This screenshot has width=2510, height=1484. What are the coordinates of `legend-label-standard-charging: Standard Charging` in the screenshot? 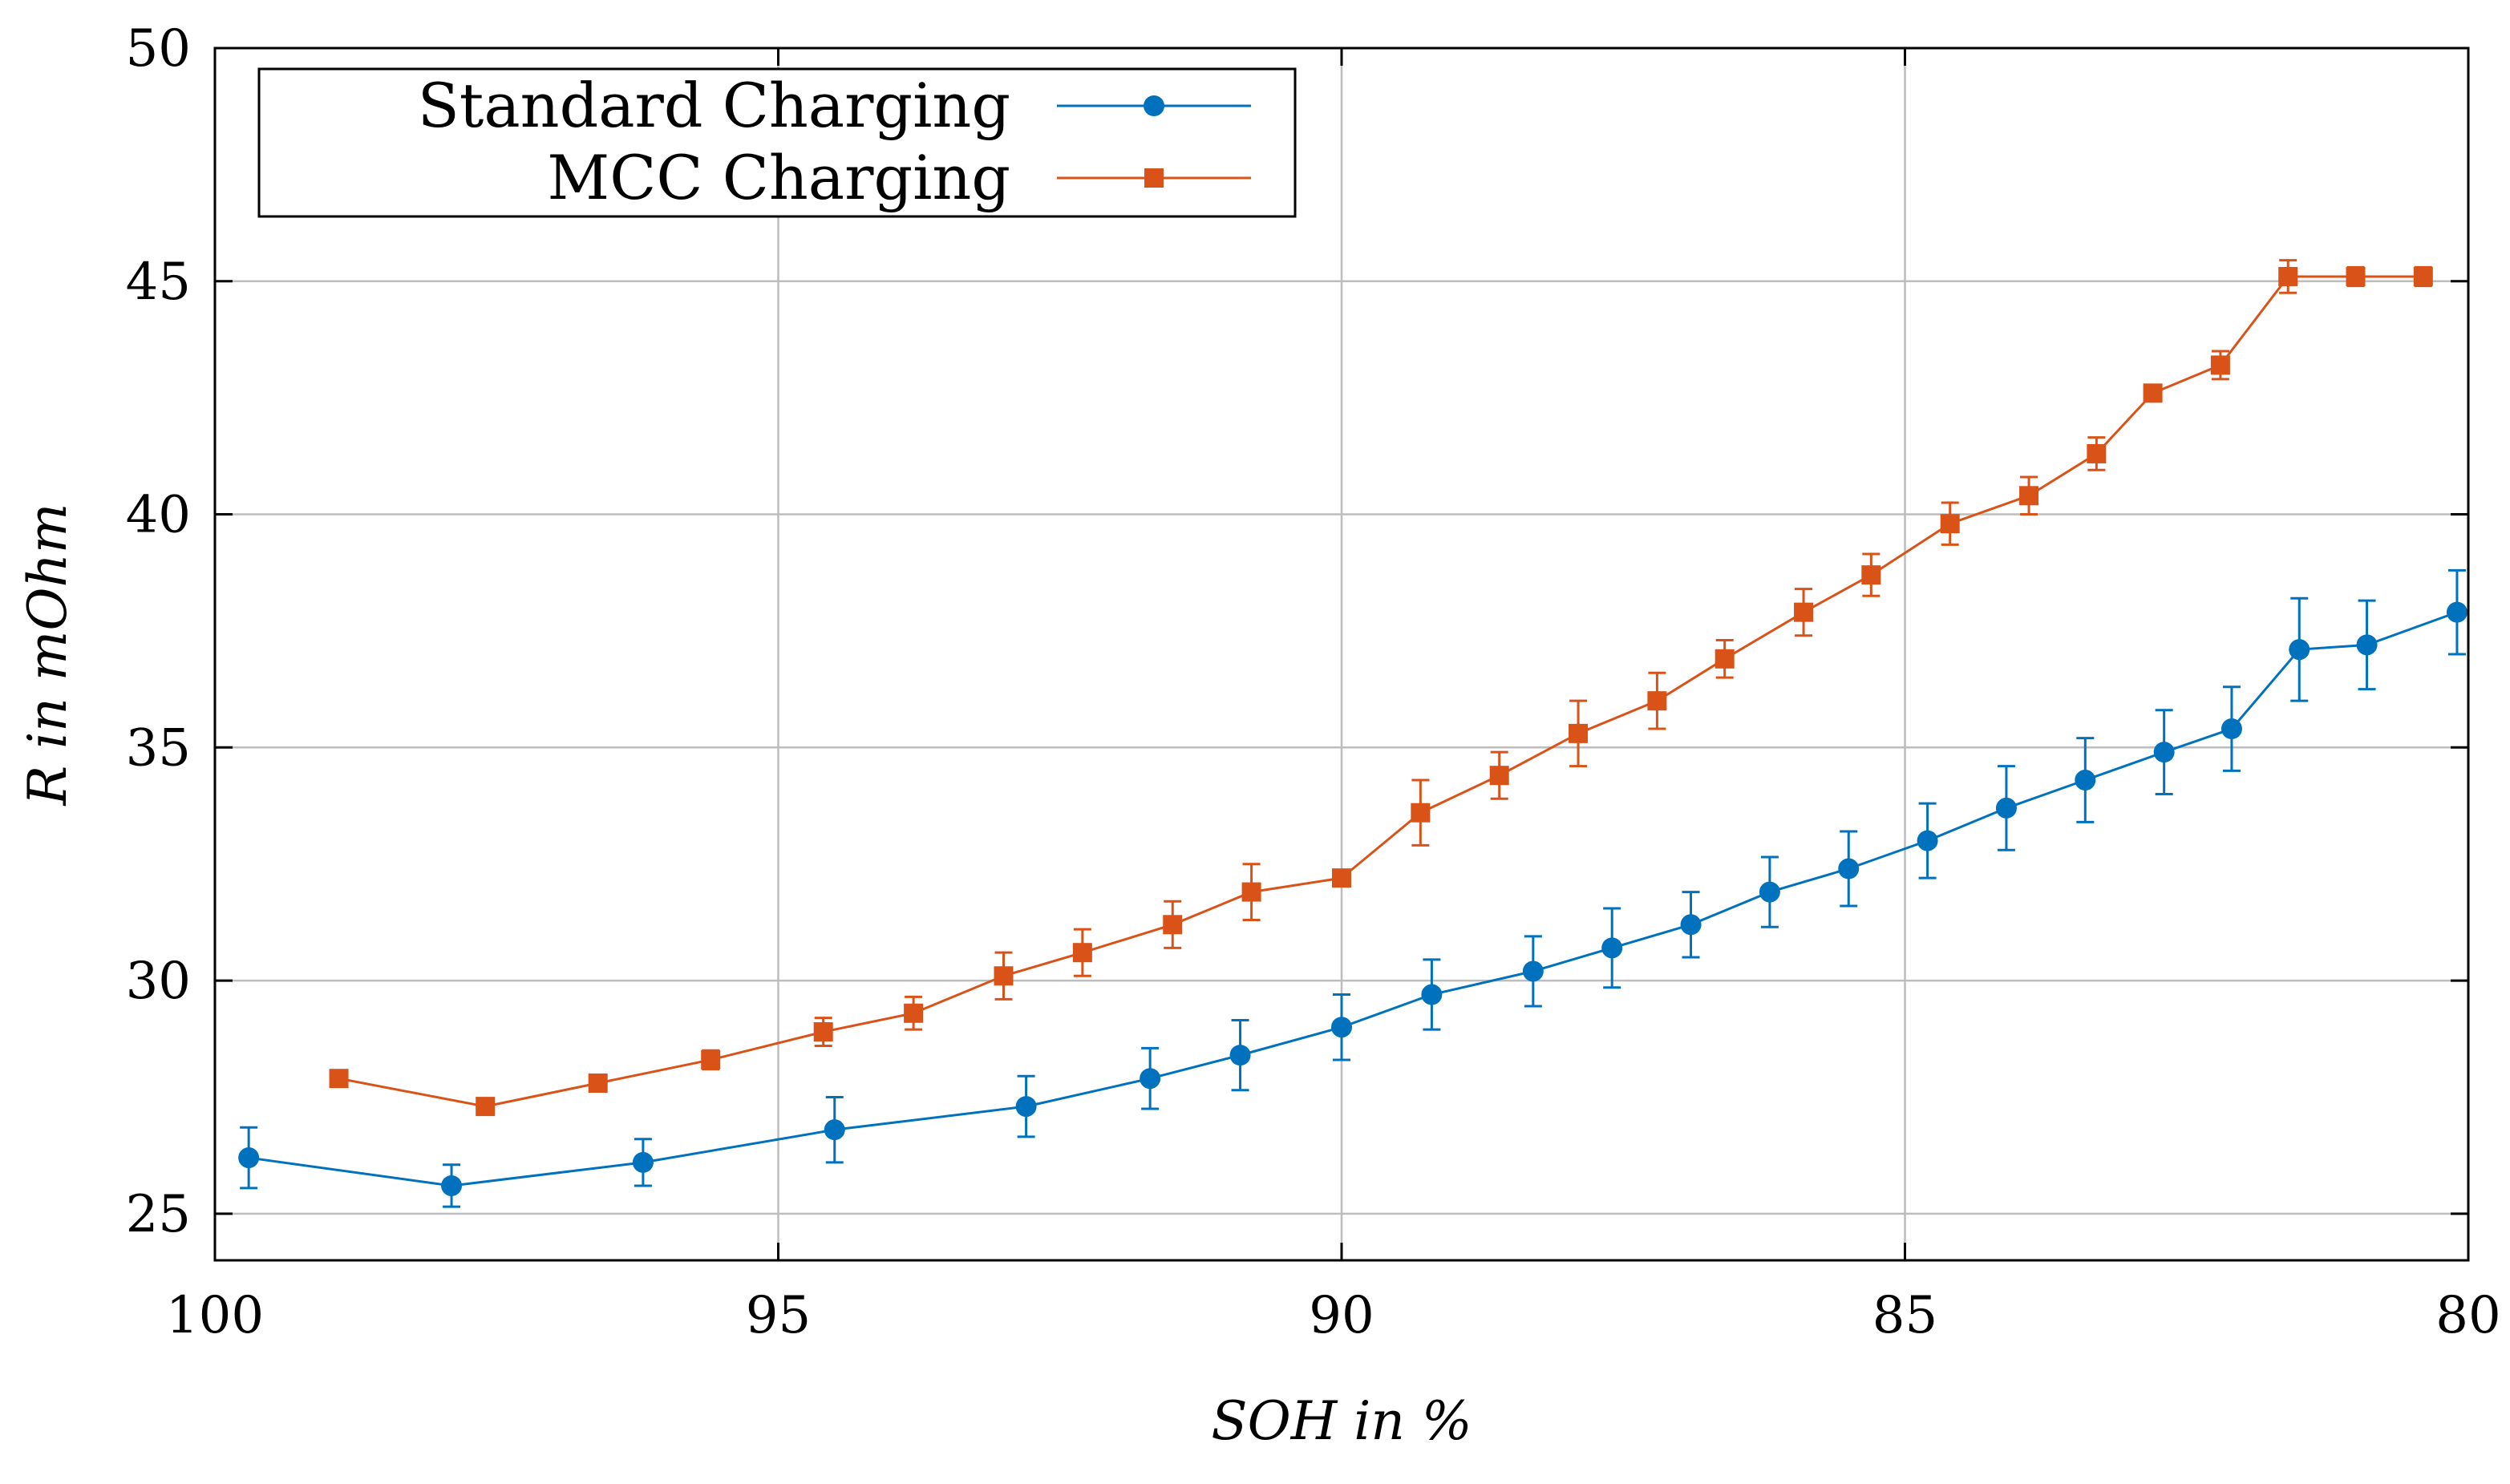 It's located at (714, 106).